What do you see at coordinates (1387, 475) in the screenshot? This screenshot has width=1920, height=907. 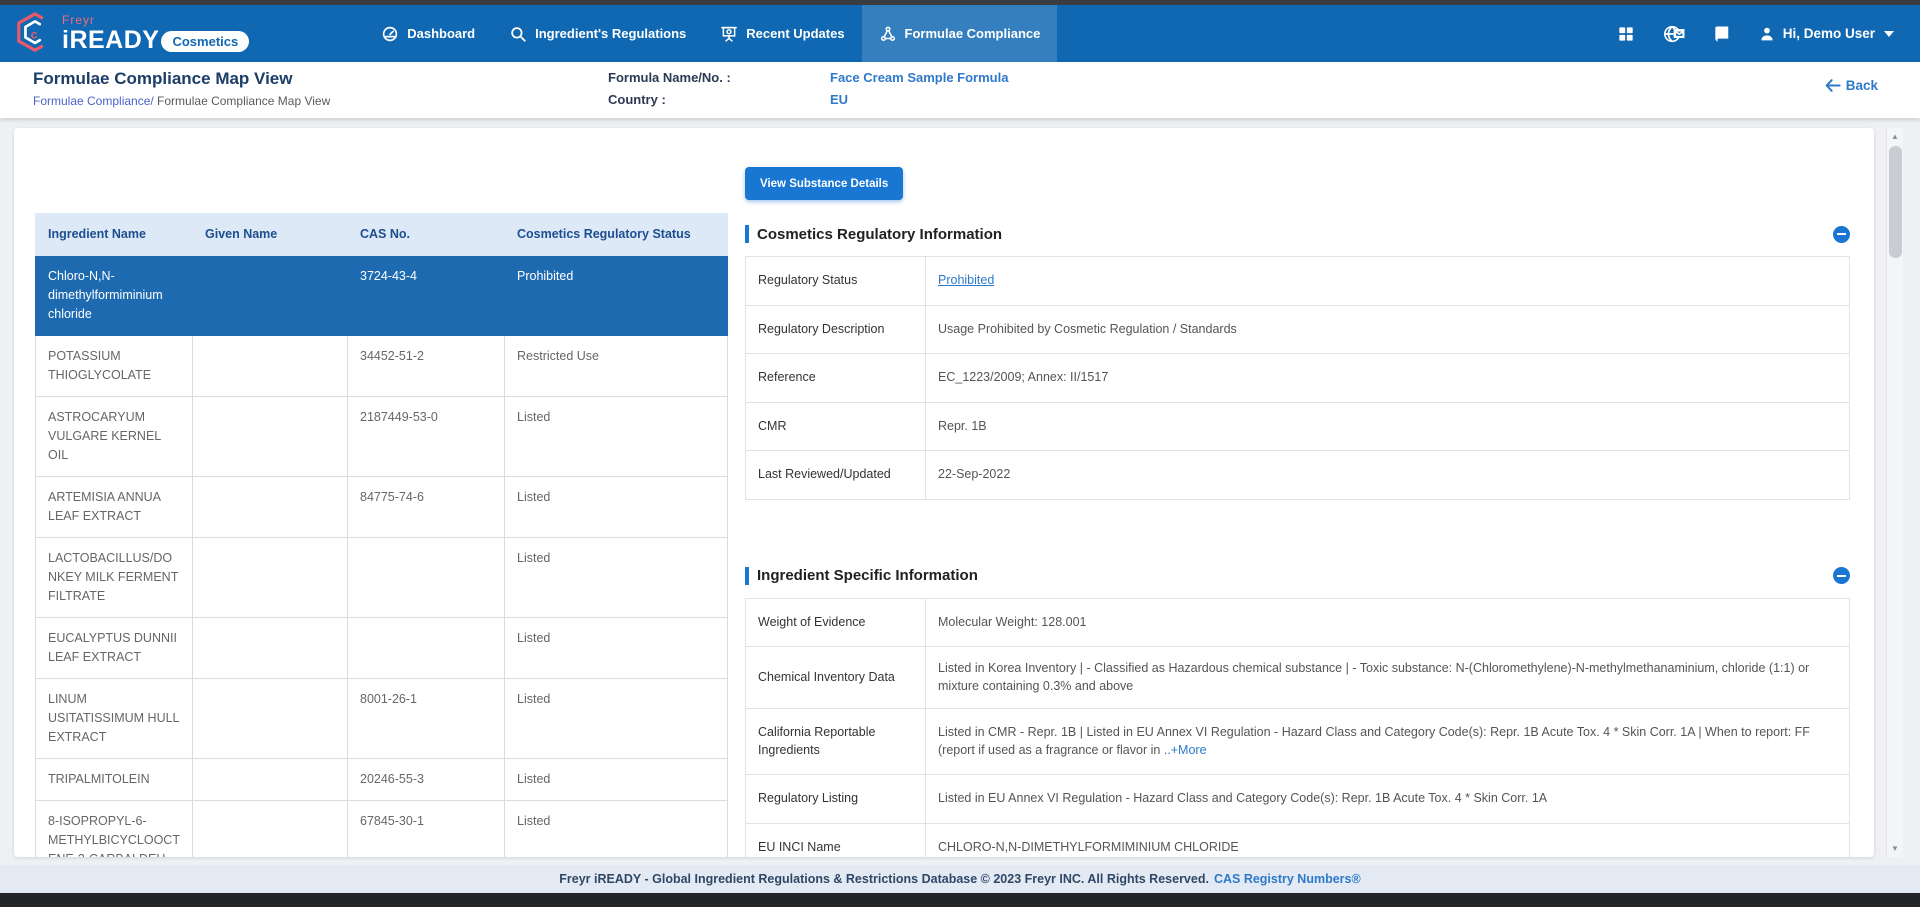 I see `kv-value: 22-Sep-2022` at bounding box center [1387, 475].